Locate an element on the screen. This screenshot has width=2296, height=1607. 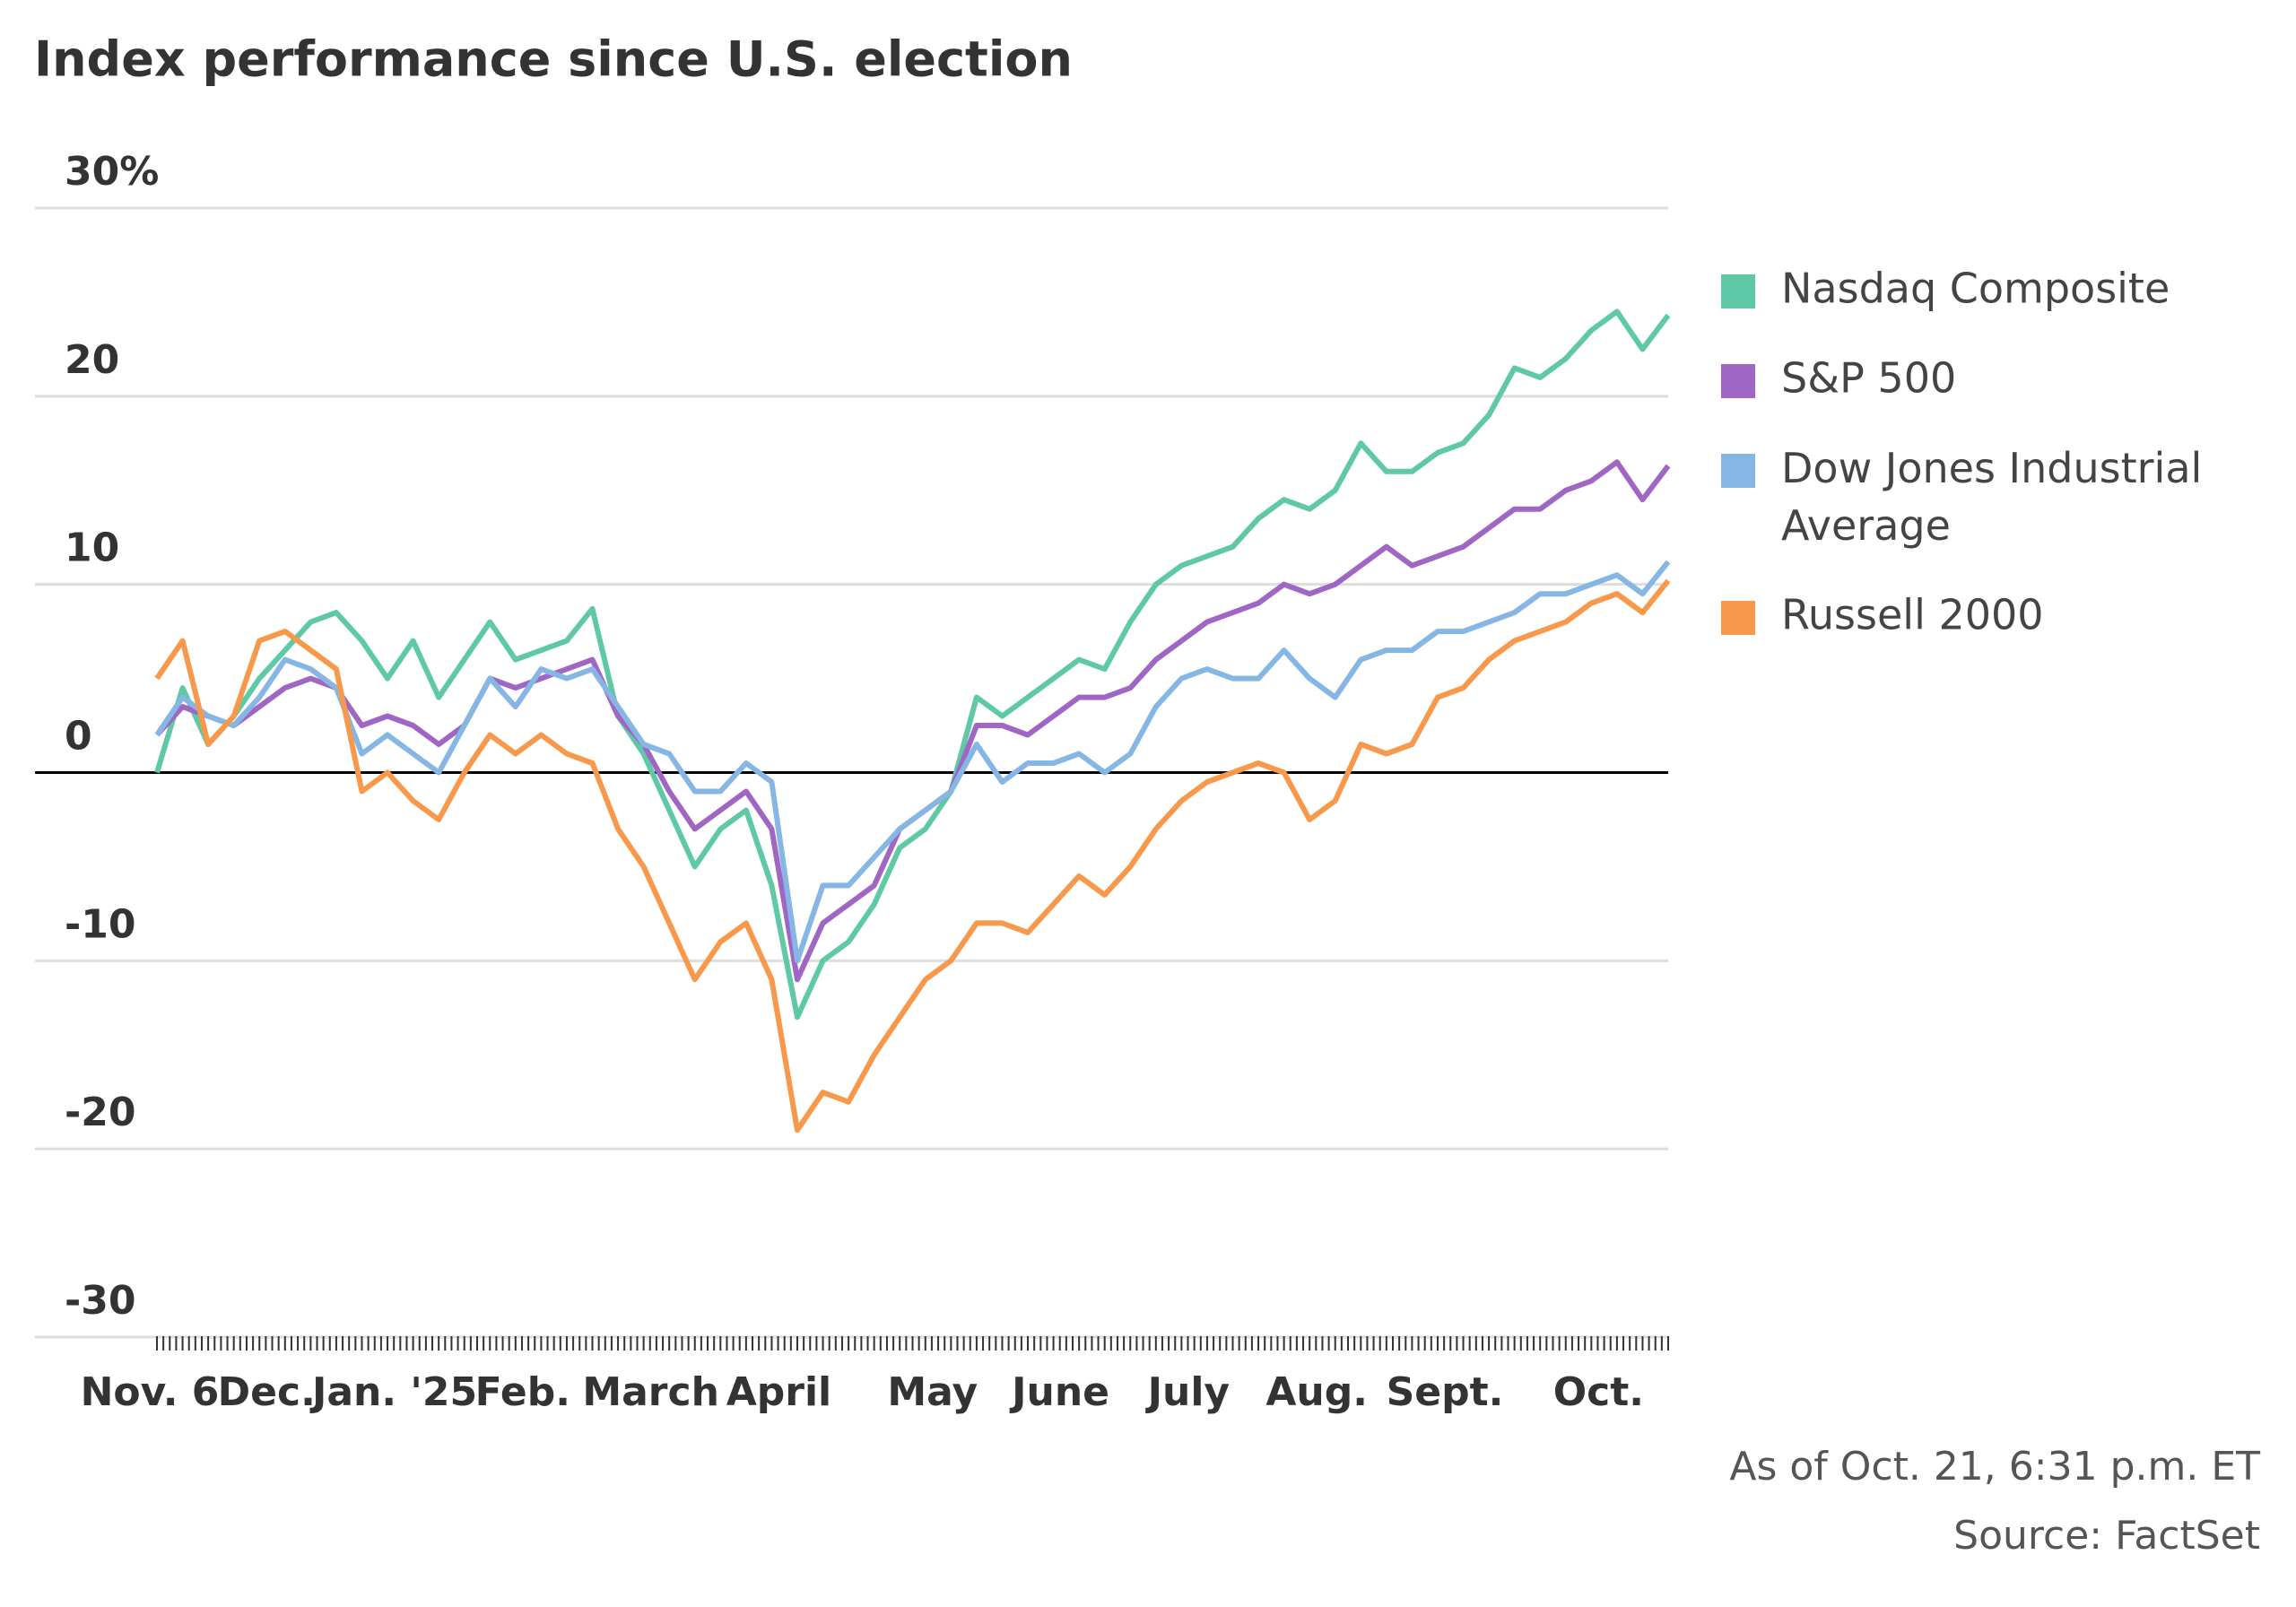
x-tick-label: Nov. 6 is located at coordinates (150, 1392).